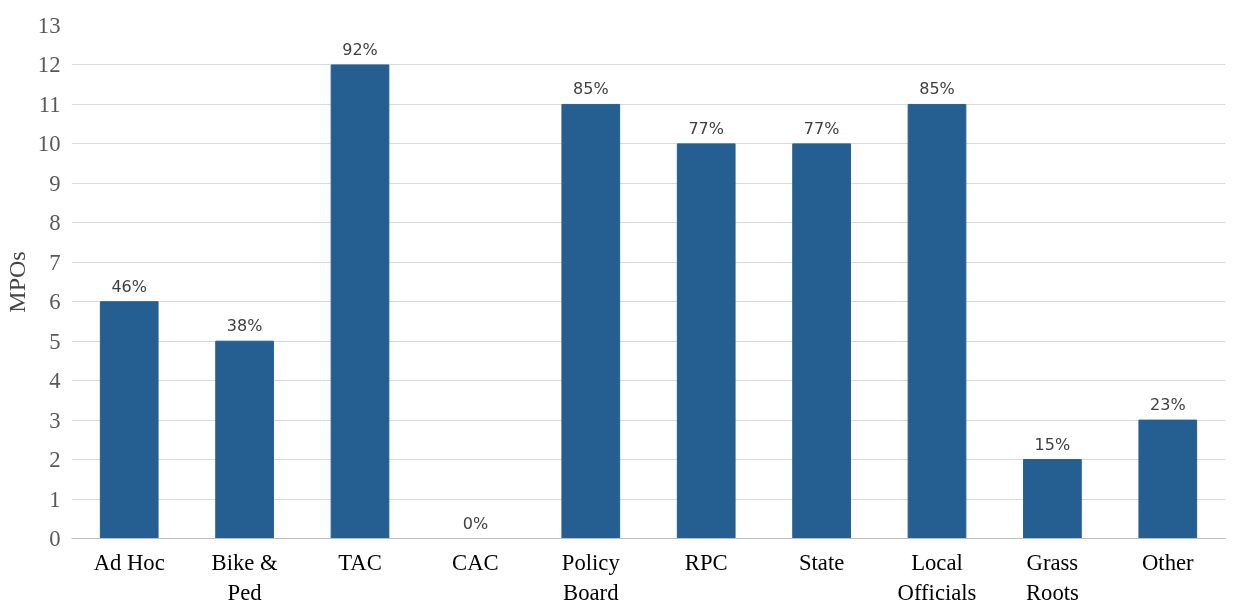 This screenshot has width=1252, height=609. I want to click on annotation: 15%, so click(1052, 444).